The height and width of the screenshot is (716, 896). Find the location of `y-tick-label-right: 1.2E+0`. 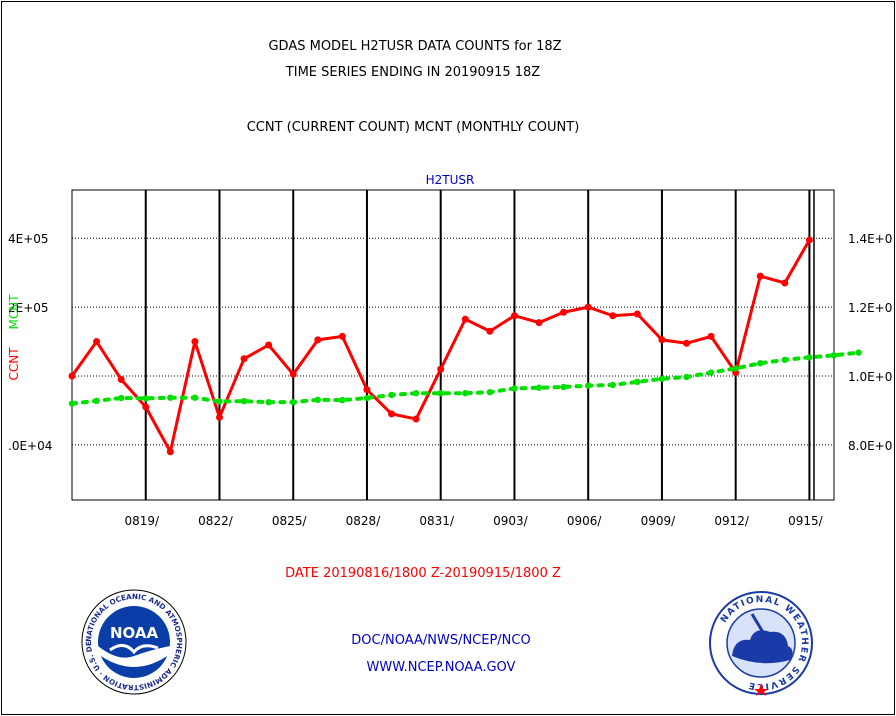

y-tick-label-right: 1.2E+0 is located at coordinates (870, 308).